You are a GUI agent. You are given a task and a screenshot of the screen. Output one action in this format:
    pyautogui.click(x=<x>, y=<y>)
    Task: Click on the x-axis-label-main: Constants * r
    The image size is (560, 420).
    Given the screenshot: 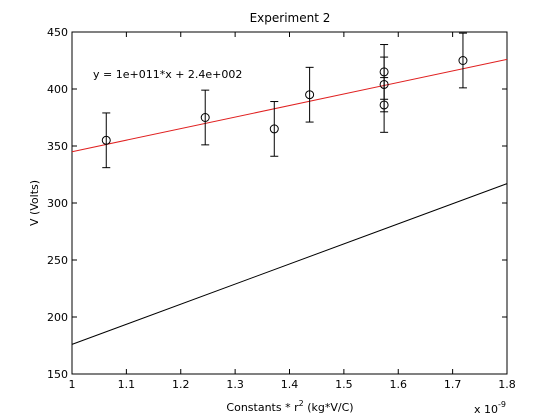 What is the action you would take?
    pyautogui.click(x=262, y=407)
    